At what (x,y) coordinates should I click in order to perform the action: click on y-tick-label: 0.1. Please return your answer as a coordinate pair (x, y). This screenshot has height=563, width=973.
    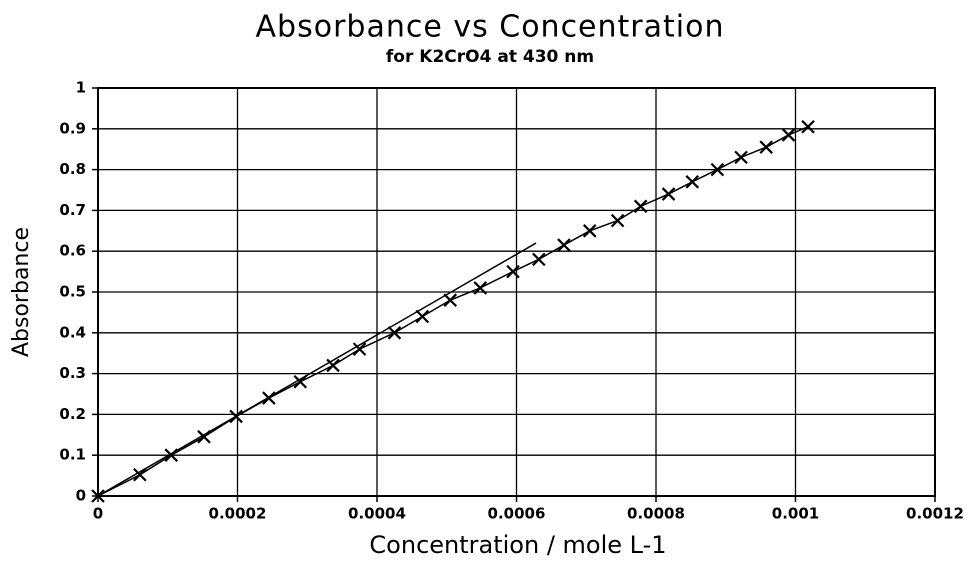
    Looking at the image, I should click on (72, 455).